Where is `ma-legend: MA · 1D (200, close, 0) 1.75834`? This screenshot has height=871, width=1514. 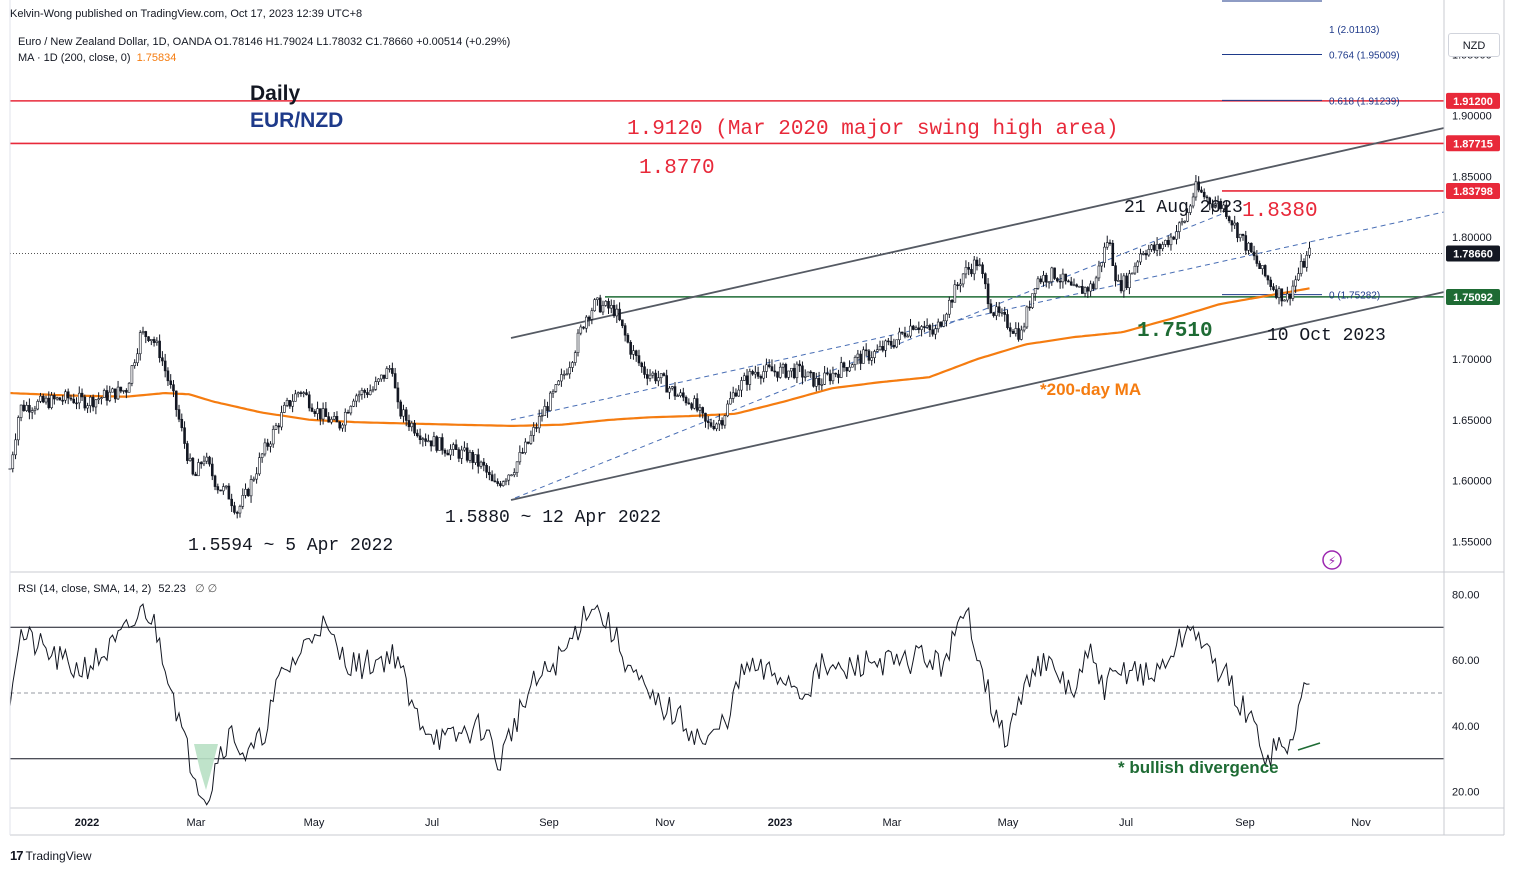 ma-legend: MA · 1D (200, close, 0) 1.75834 is located at coordinates (97, 58).